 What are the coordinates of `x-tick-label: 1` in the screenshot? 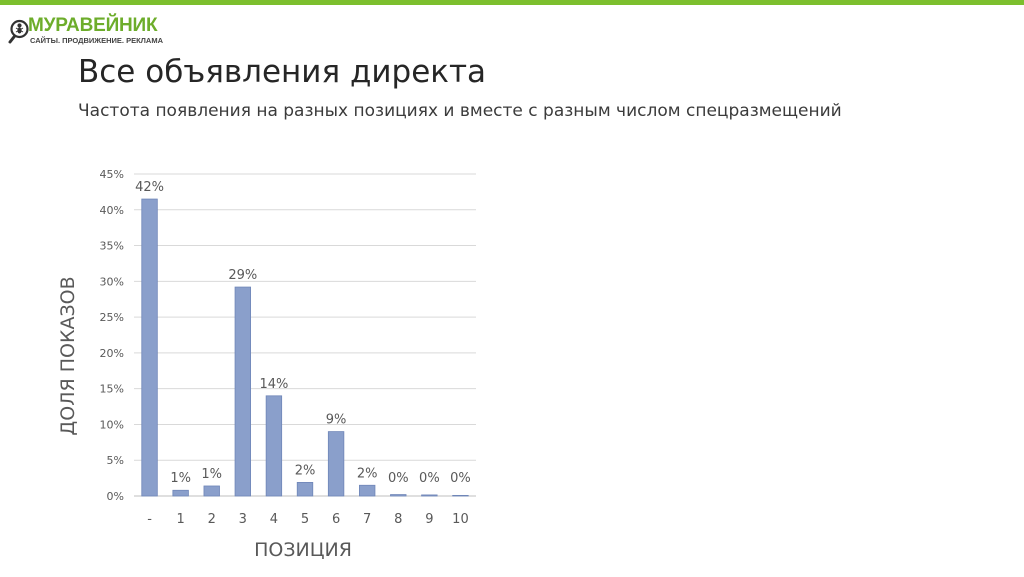 It's located at (180, 519).